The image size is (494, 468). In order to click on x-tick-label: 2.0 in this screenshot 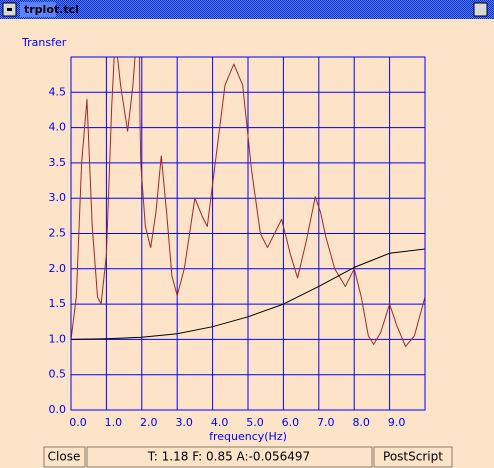, I will do `click(149, 422)`.